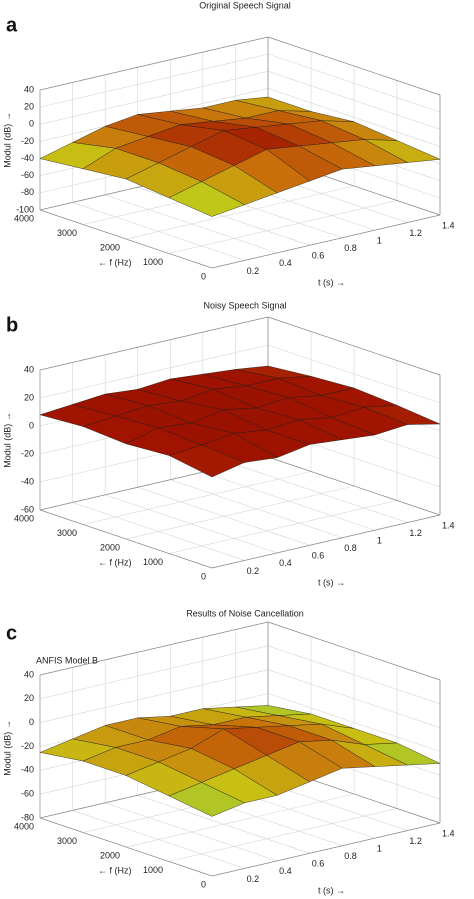  Describe the element at coordinates (244, 305) in the screenshot. I see `chart-title: Noisy Speech Signal` at that location.